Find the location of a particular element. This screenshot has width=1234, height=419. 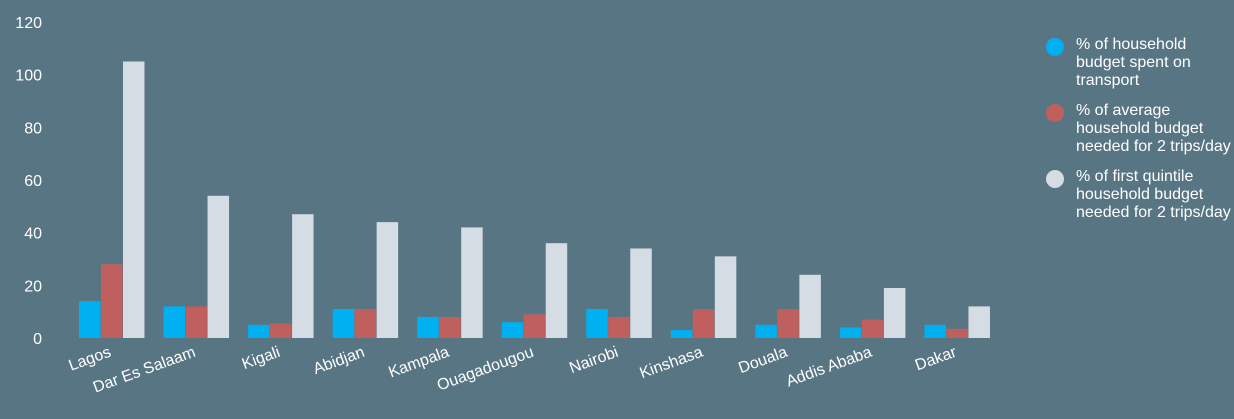

x-tick-label: Abidjan is located at coordinates (339, 361).